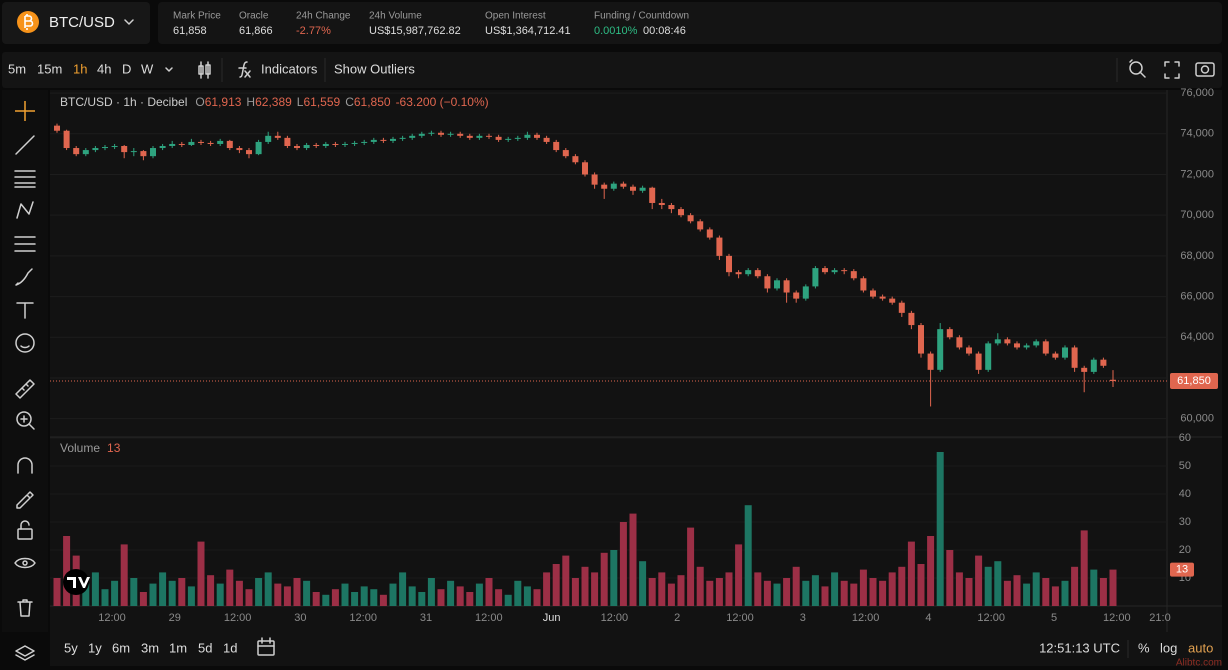 The image size is (1228, 670). What do you see at coordinates (25, 608) in the screenshot?
I see `delete-tool` at bounding box center [25, 608].